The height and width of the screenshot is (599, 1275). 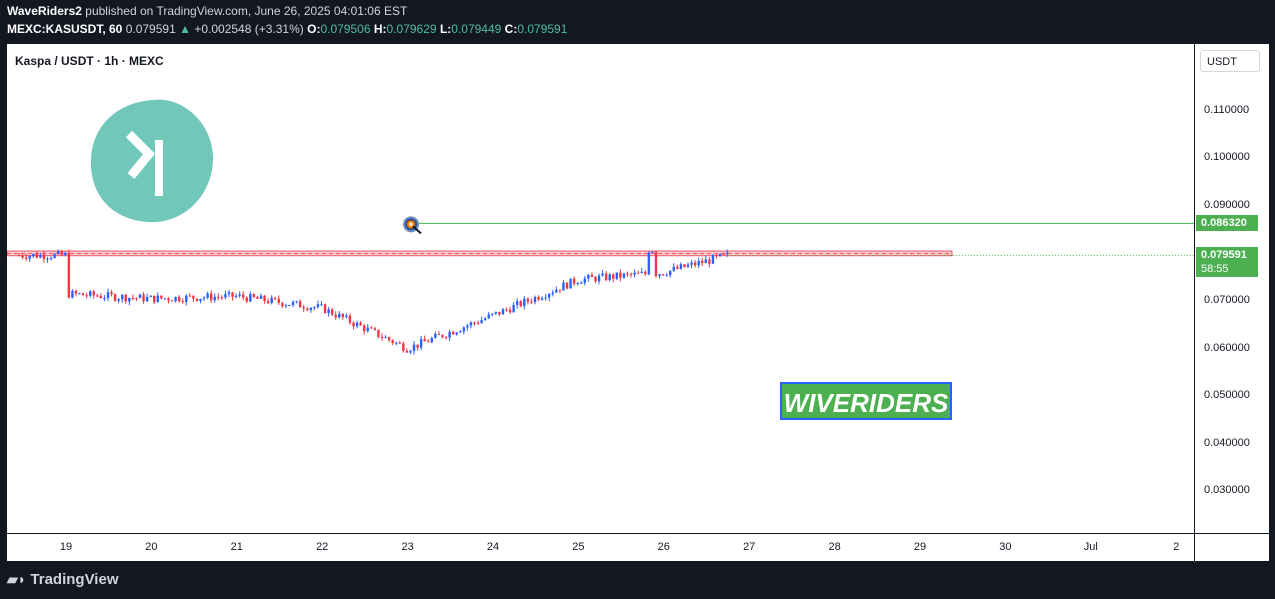 I want to click on author-name: WaveRiders2, so click(x=44, y=11).